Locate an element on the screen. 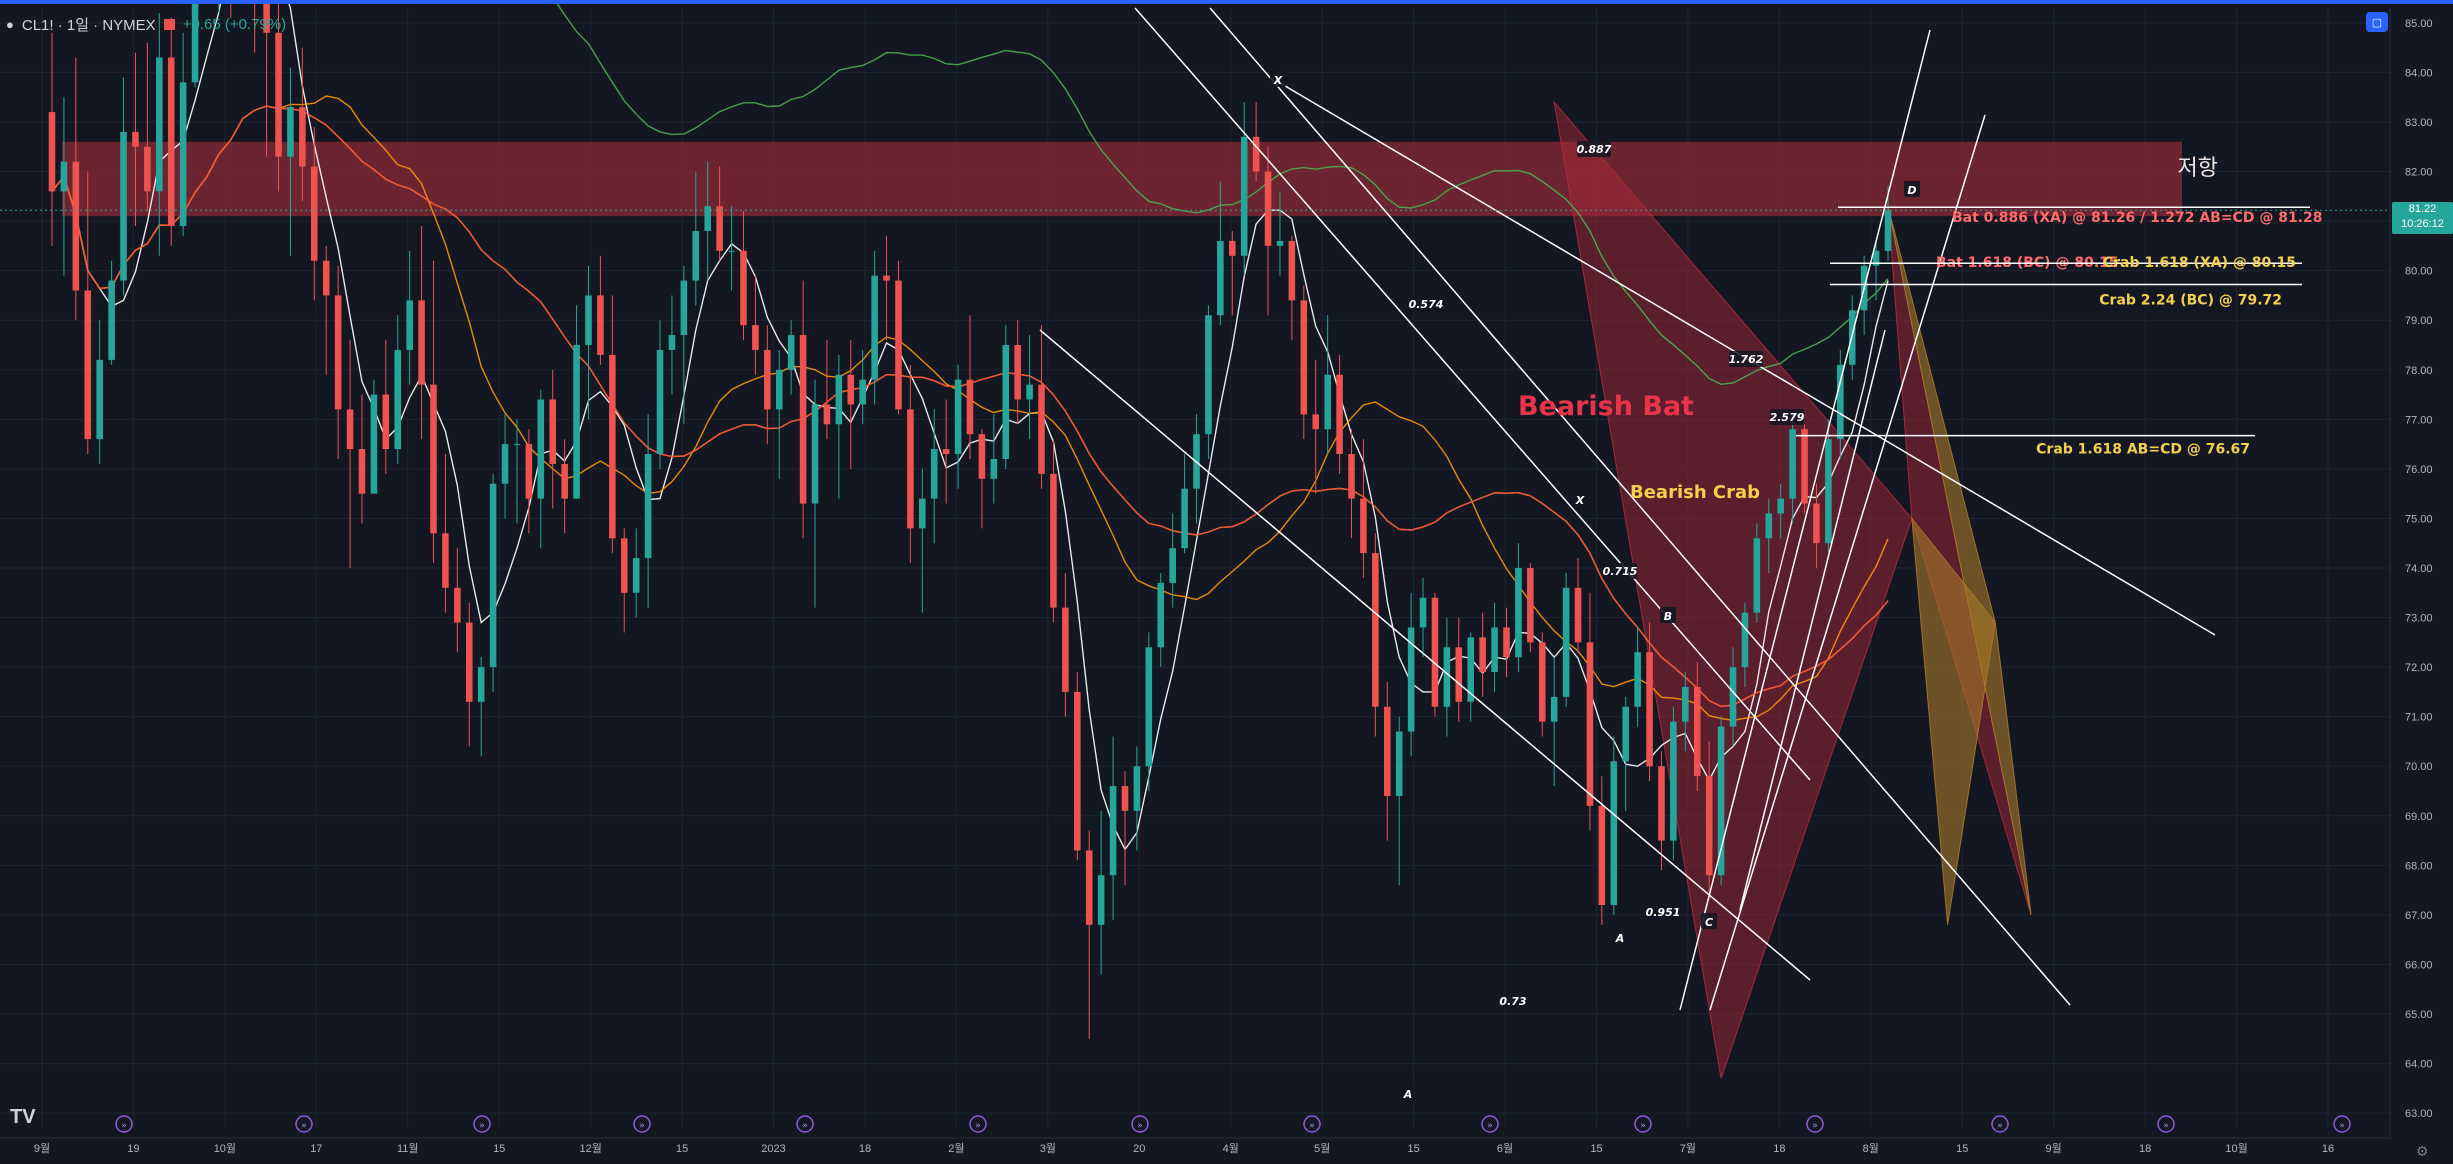 This screenshot has height=1164, width=2453. symbol-legend: ● CL1! · 1일 · NYMEX +0.65 (+0.79%) is located at coordinates (146, 24).